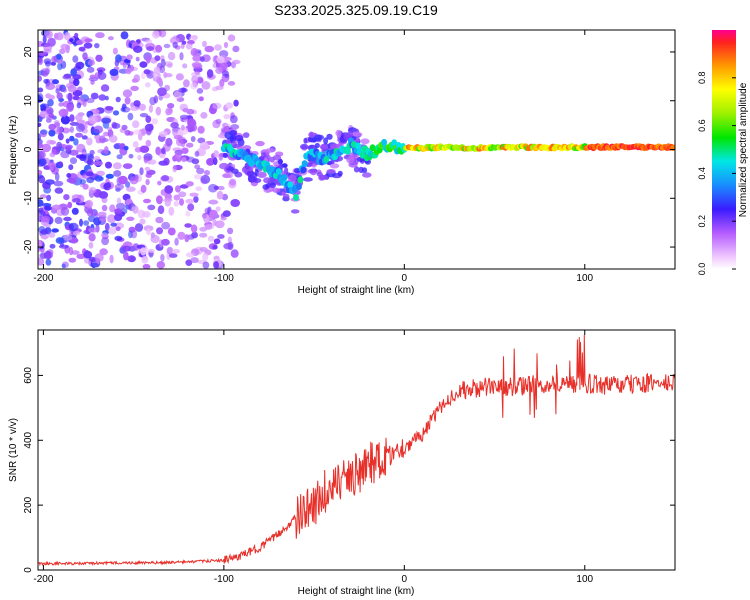 This screenshot has width=750, height=600. Describe the element at coordinates (28, 149) in the screenshot. I see `y-tick-label: 0` at that location.